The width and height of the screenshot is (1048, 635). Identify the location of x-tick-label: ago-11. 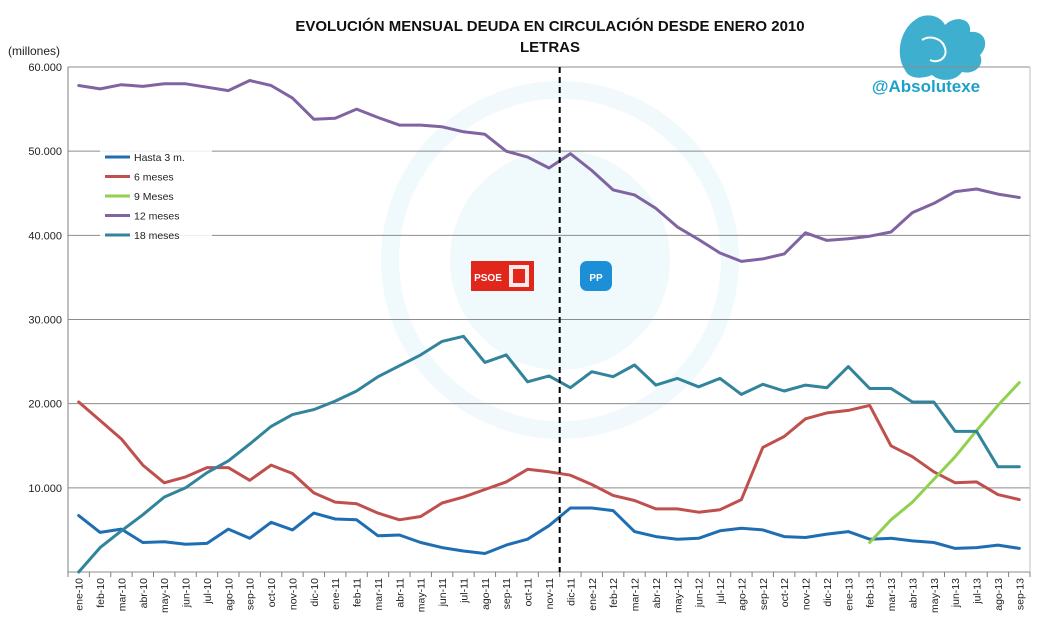
(486, 594).